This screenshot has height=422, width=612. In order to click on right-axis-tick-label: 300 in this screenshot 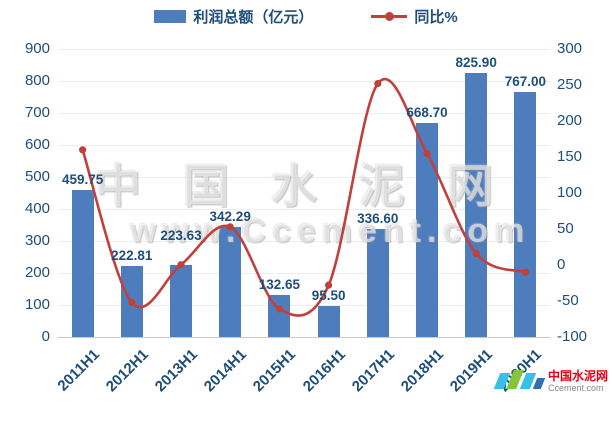, I will do `click(570, 48)`.